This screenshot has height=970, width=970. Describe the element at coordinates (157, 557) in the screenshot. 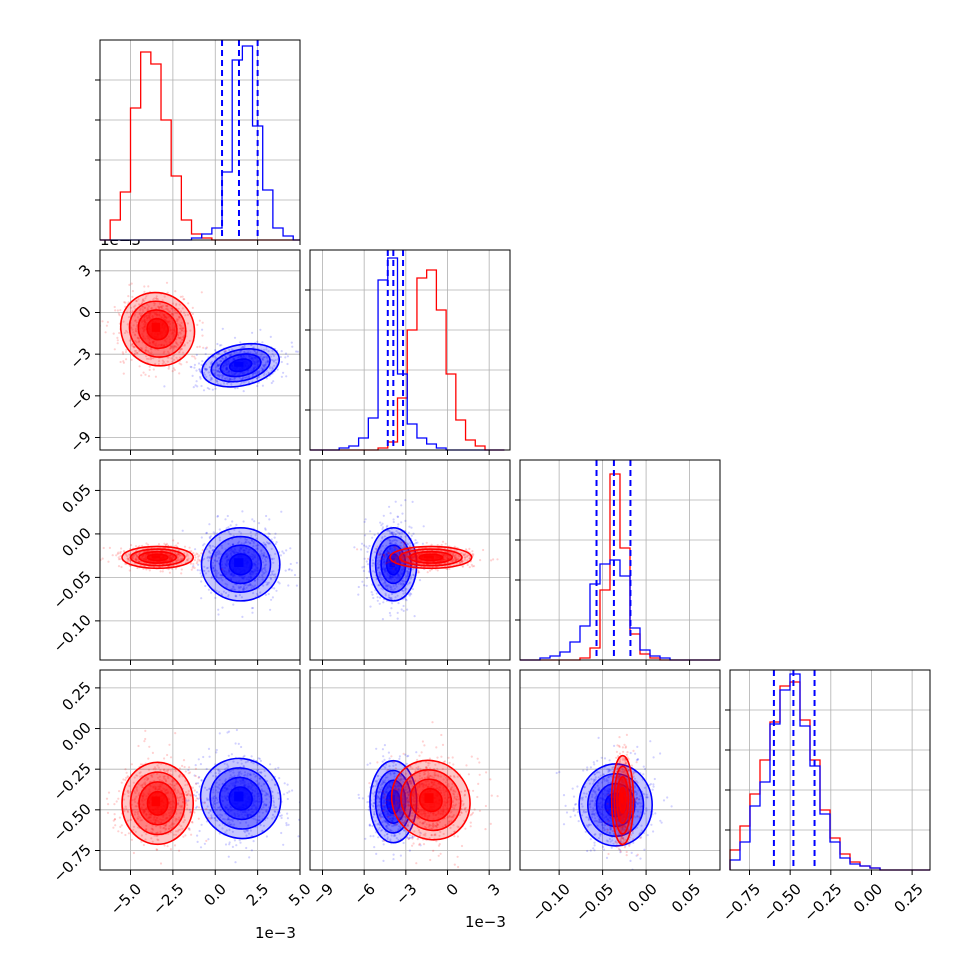

I see `contour-red` at that location.